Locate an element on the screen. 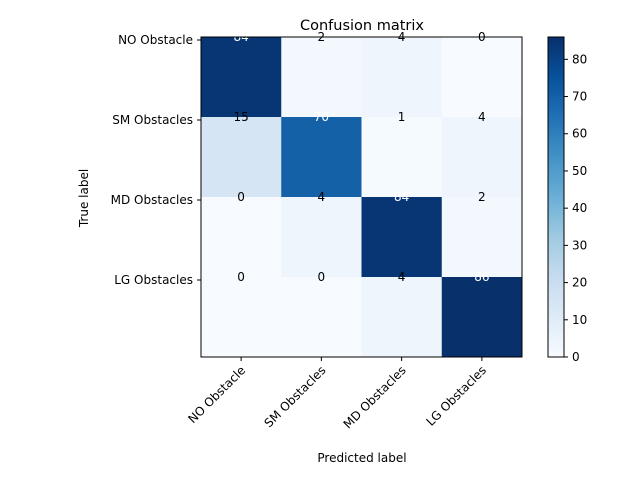 The image size is (640, 480). y-tick-label: MD Obstacles is located at coordinates (152, 200).